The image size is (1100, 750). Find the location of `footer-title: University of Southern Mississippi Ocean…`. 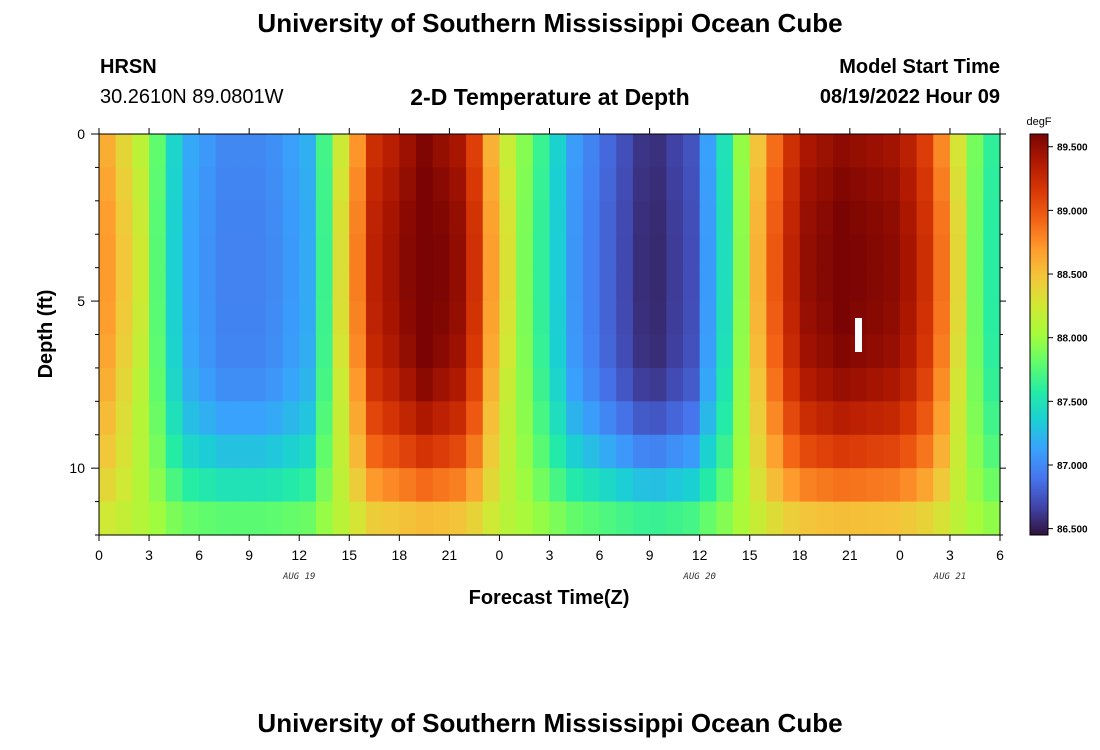

footer-title: University of Southern Mississippi Ocean… is located at coordinates (550, 723).